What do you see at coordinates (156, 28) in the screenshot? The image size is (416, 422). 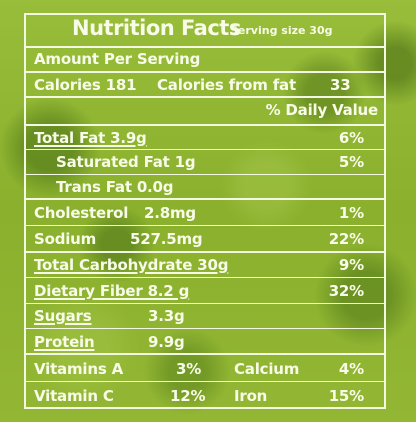 I see `nutrition-facts-title: Nutrition Facts` at bounding box center [156, 28].